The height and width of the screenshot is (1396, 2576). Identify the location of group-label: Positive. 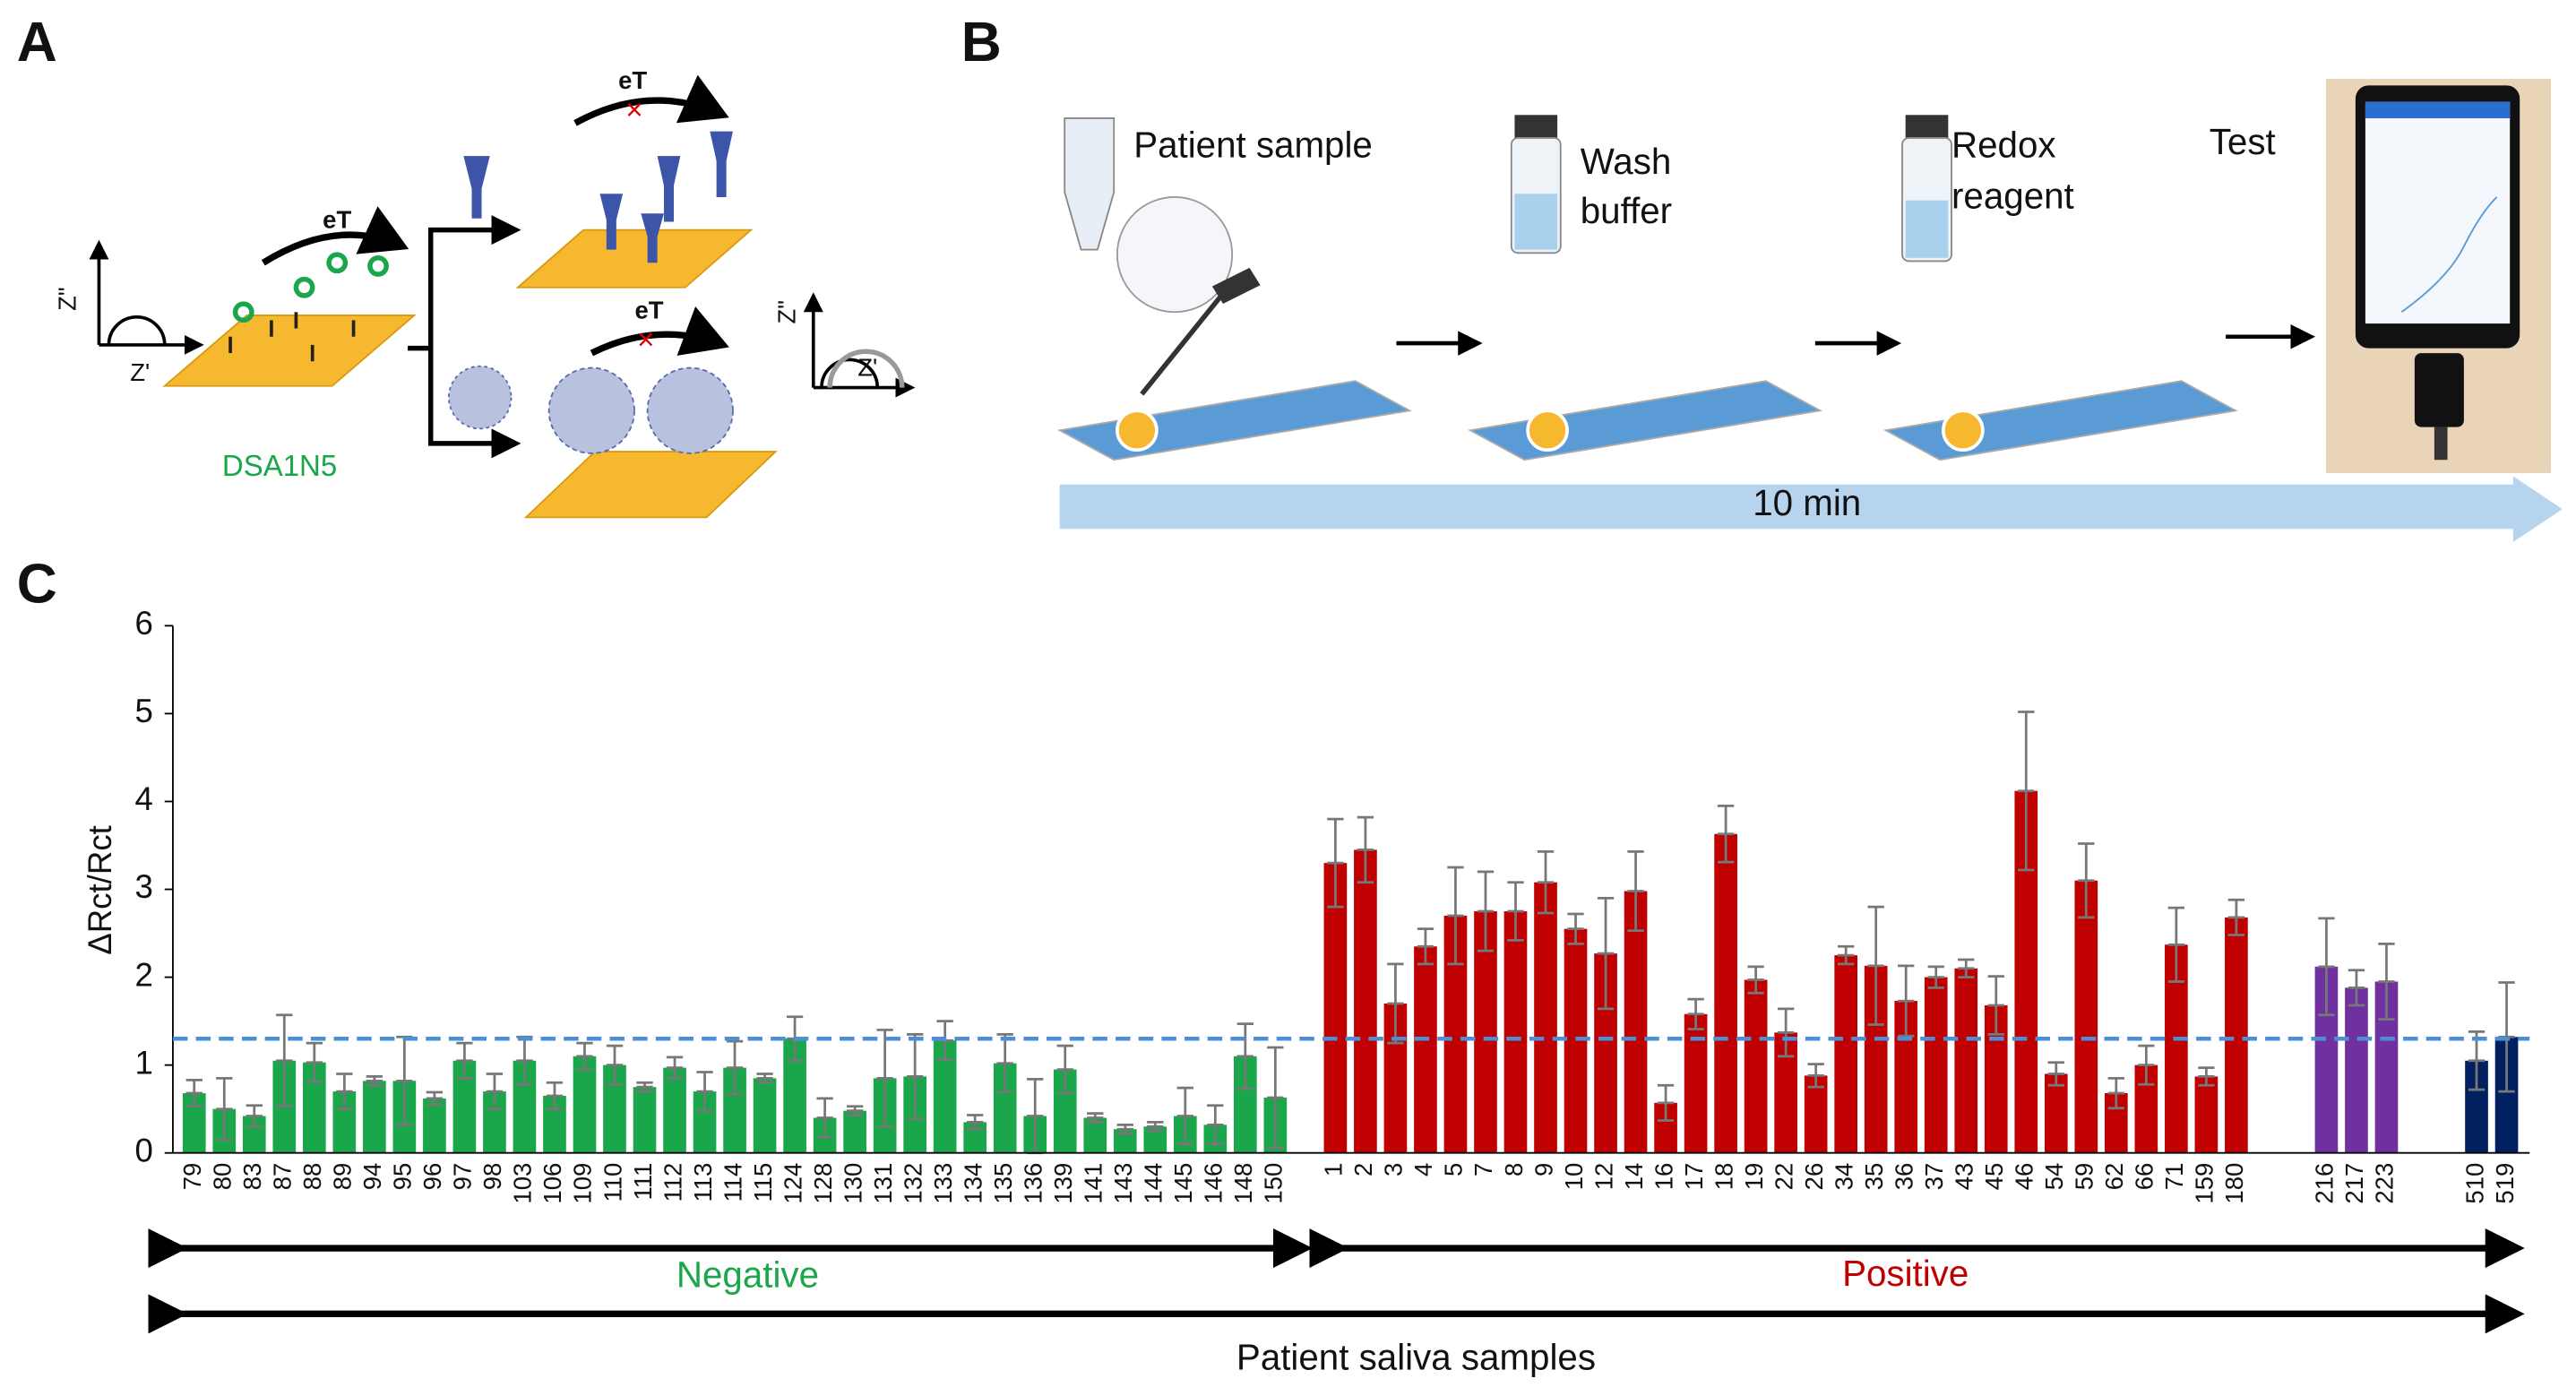
(1906, 1274).